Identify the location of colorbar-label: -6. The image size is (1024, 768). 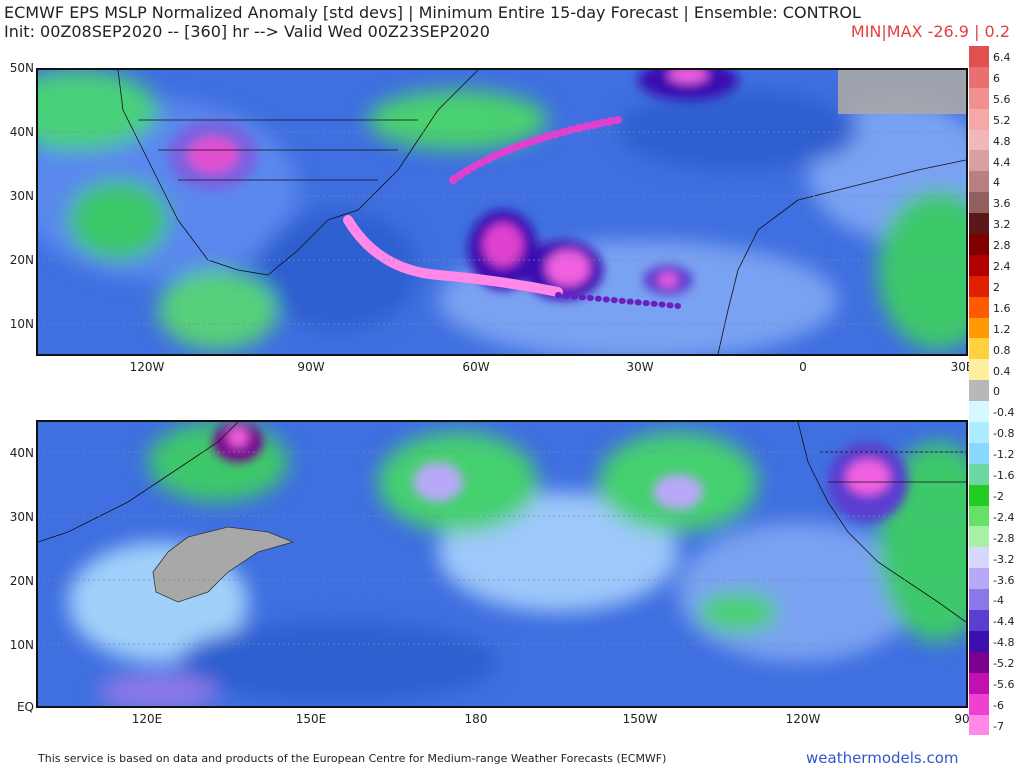
(998, 705).